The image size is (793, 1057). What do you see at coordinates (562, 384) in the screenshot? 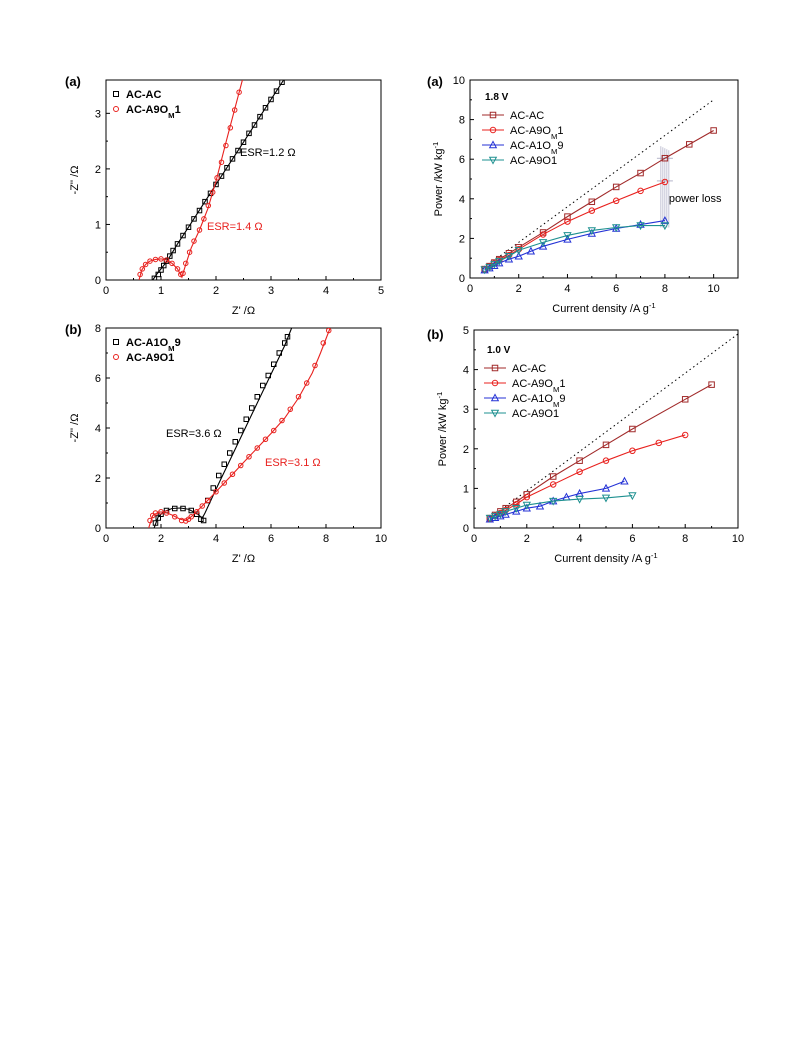
I see `text-part: 1` at bounding box center [562, 384].